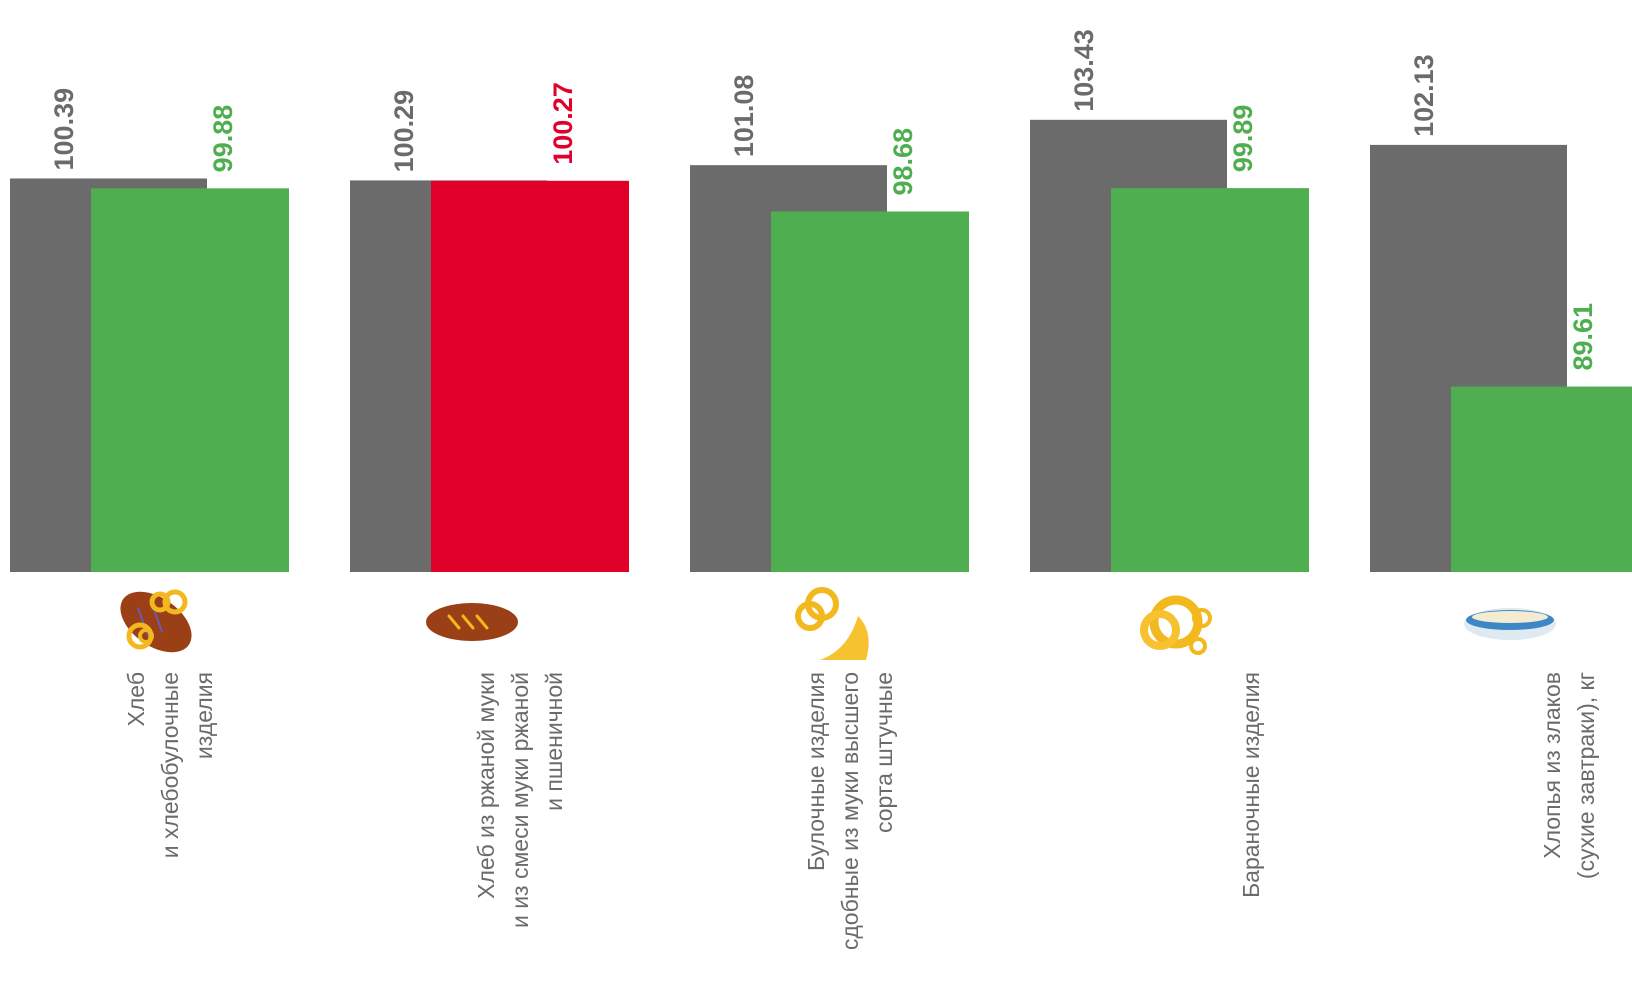 The width and height of the screenshot is (1632, 993). I want to click on bagel-rings-icon, so click(1176, 625).